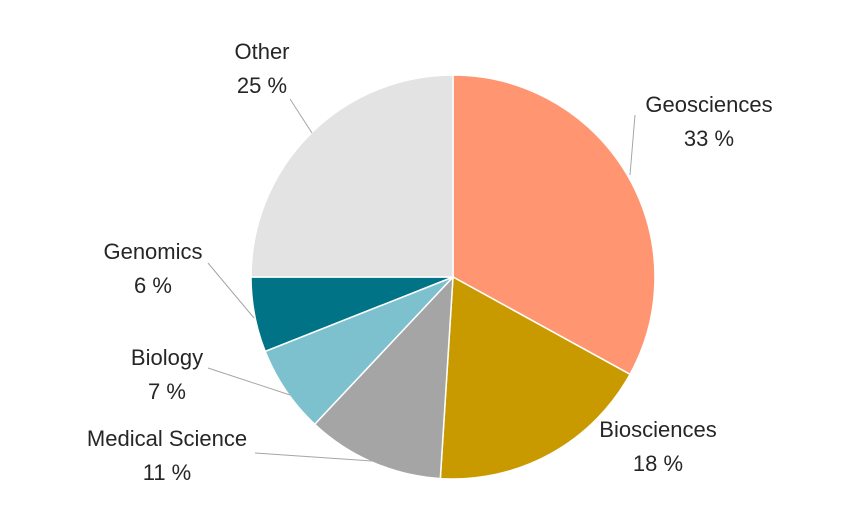 Image resolution: width=845 pixels, height=512 pixels. Describe the element at coordinates (708, 104) in the screenshot. I see `slice-category-geosciences: Geosciences` at that location.